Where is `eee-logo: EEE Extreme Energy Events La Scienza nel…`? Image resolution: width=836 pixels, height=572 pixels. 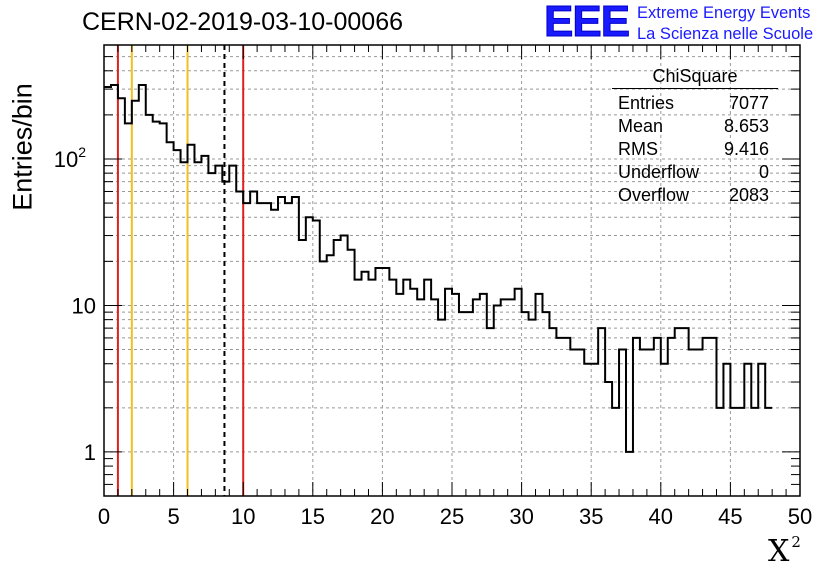
eee-logo: EEE Extreme Energy Events La Scienza nel… is located at coordinates (689, 23).